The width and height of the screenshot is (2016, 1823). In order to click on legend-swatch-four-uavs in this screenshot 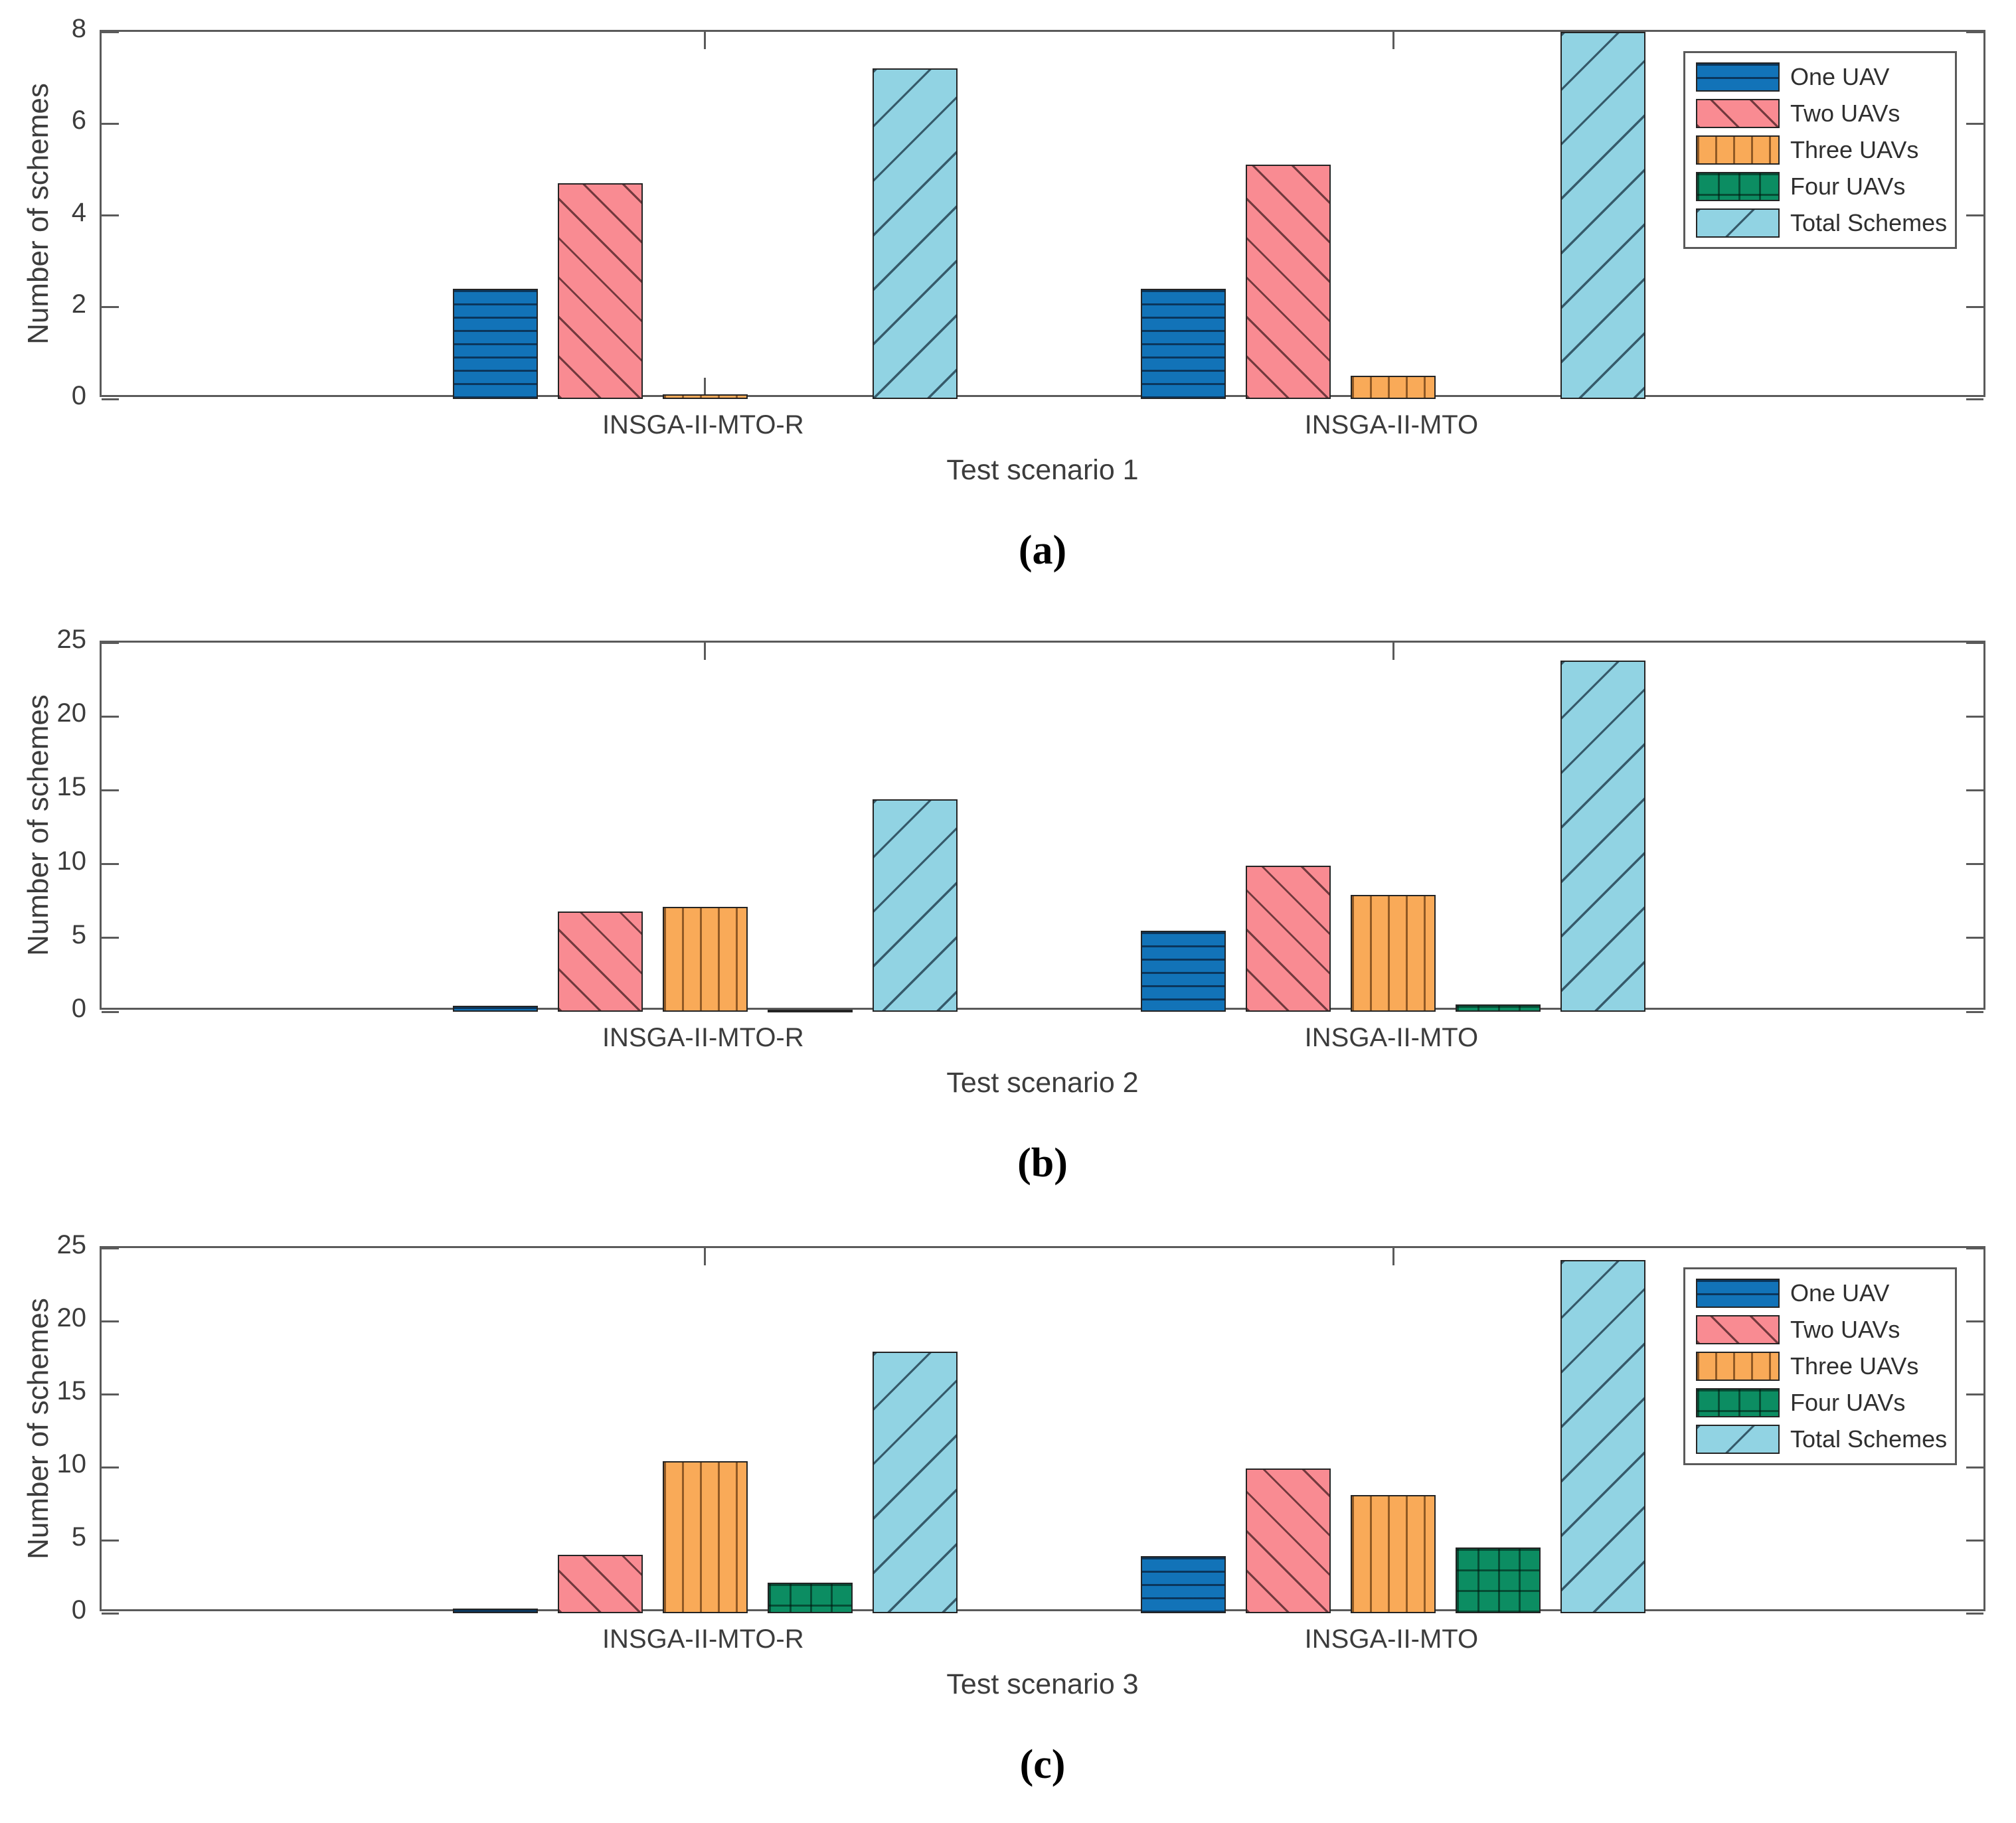, I will do `click(1738, 186)`.